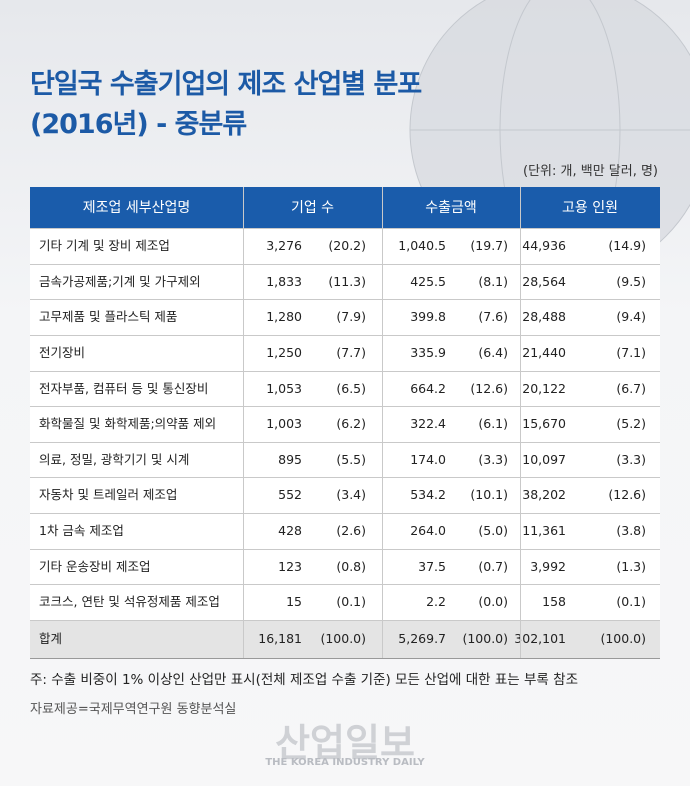  I want to click on watermark-title: 산업일보, so click(345, 743).